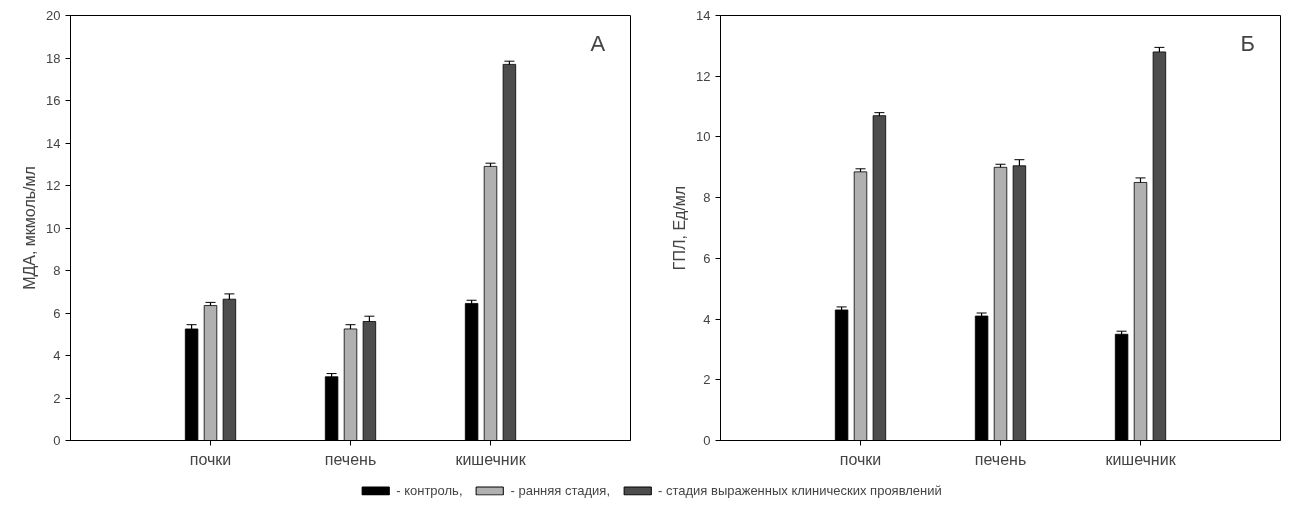  I want to click on y-axis-title: ГПЛ, Ед/мл, so click(680, 228).